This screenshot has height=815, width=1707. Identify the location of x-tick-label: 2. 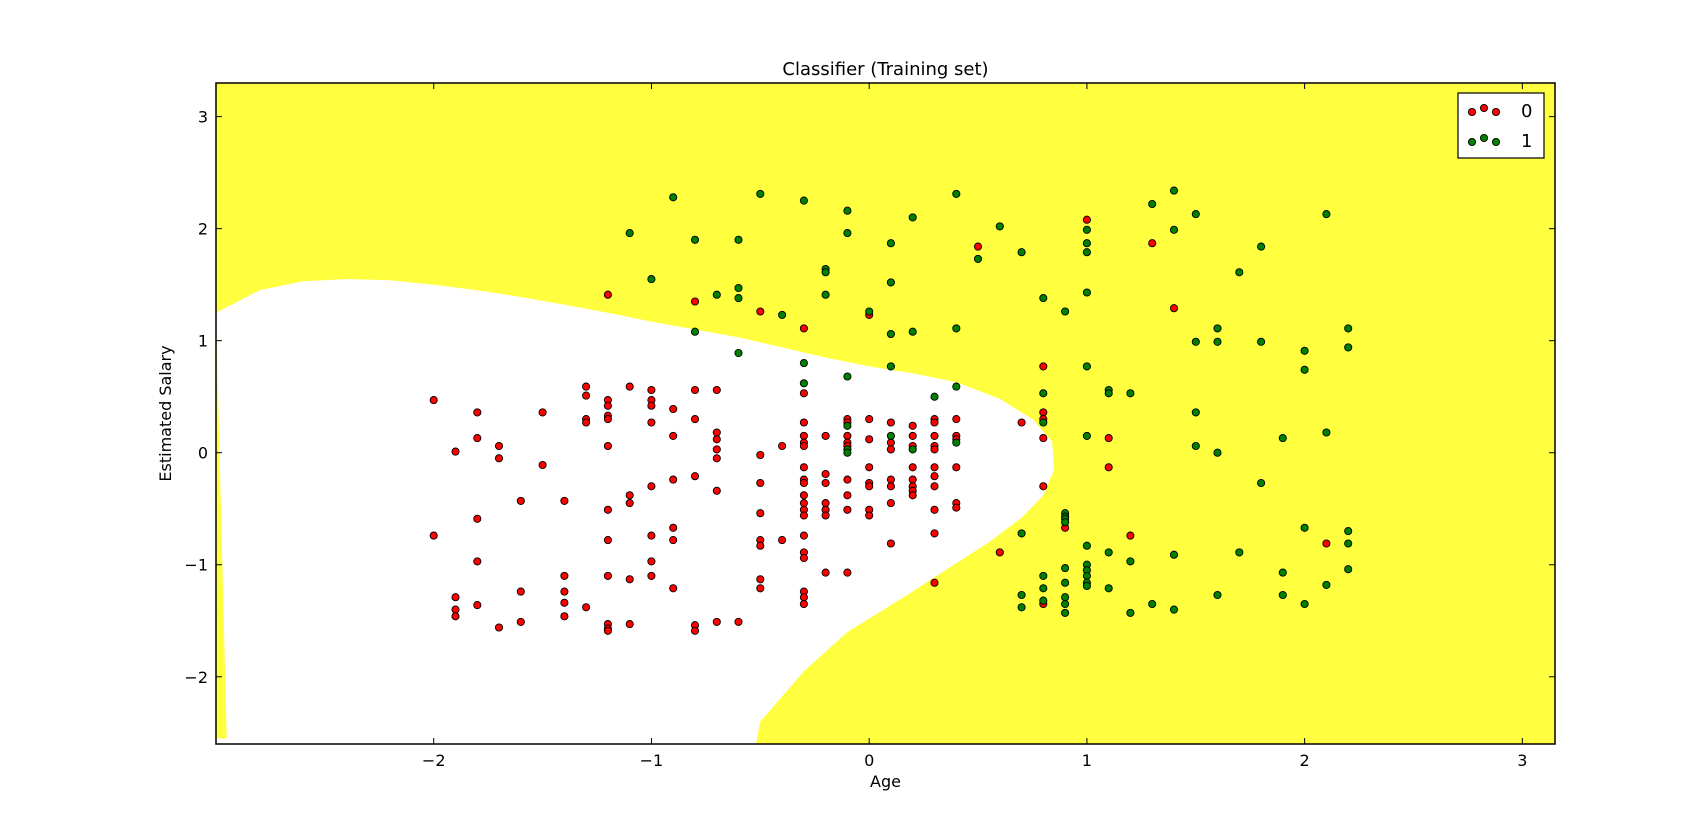
(1305, 760).